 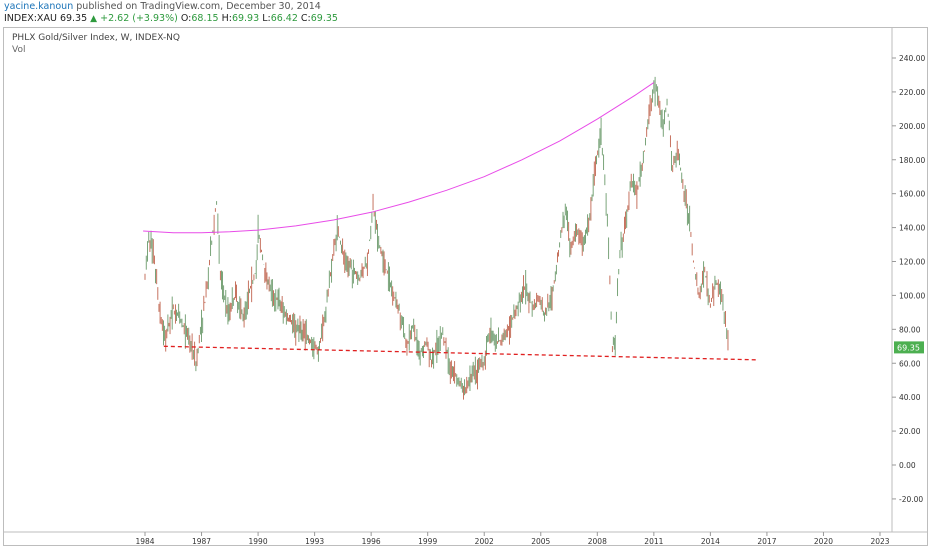 I want to click on y-tick-label: -20.00, so click(x=911, y=499).